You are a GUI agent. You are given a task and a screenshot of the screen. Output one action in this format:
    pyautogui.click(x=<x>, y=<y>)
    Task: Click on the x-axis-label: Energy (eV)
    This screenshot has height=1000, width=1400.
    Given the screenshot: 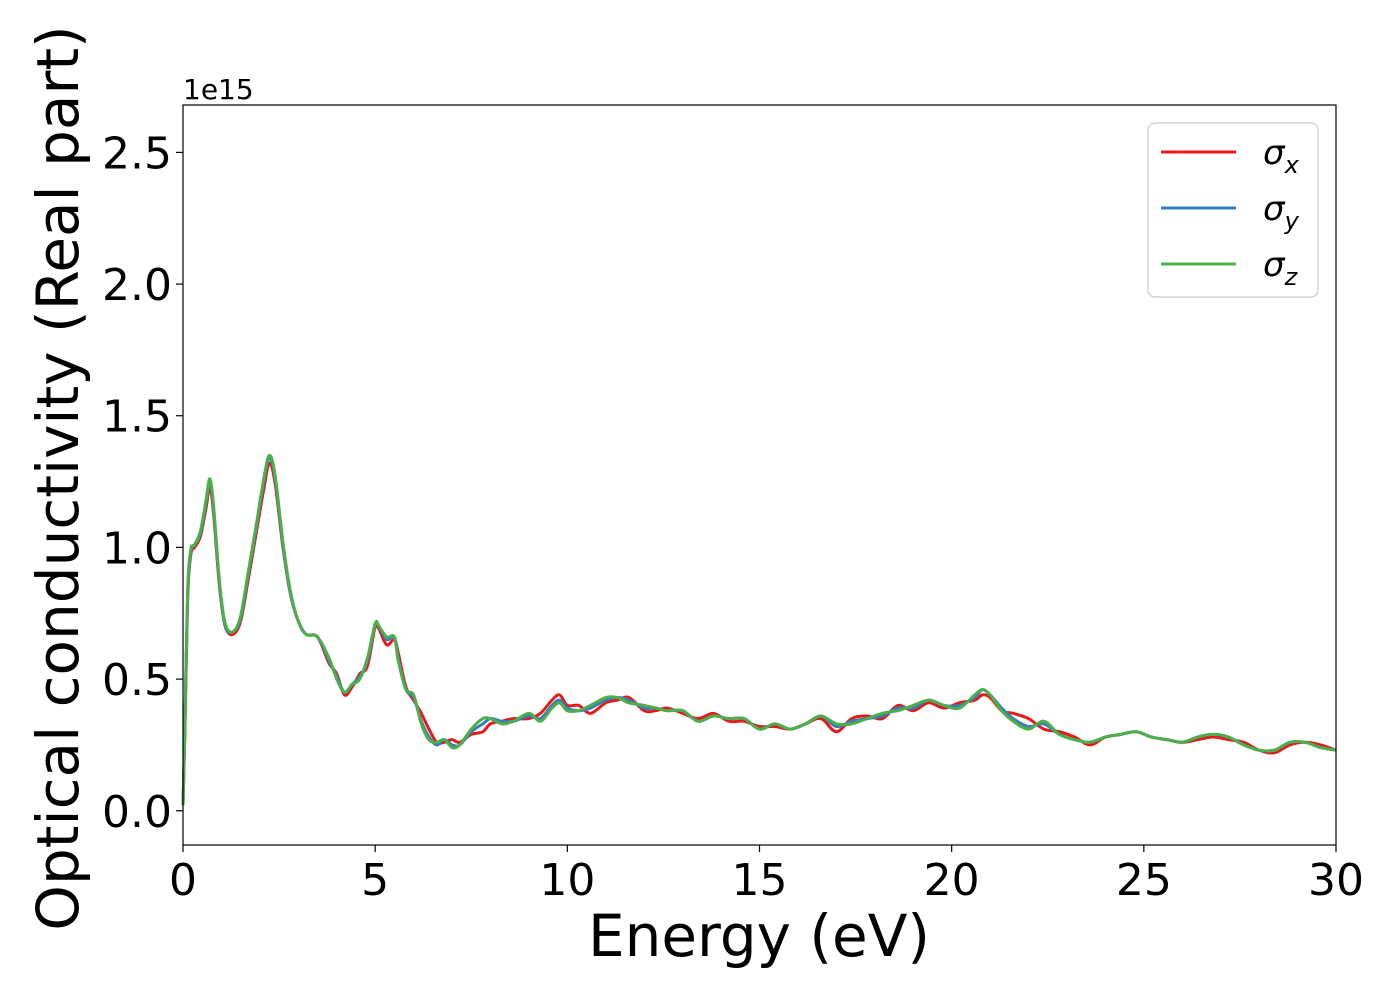 What is the action you would take?
    pyautogui.click(x=759, y=936)
    